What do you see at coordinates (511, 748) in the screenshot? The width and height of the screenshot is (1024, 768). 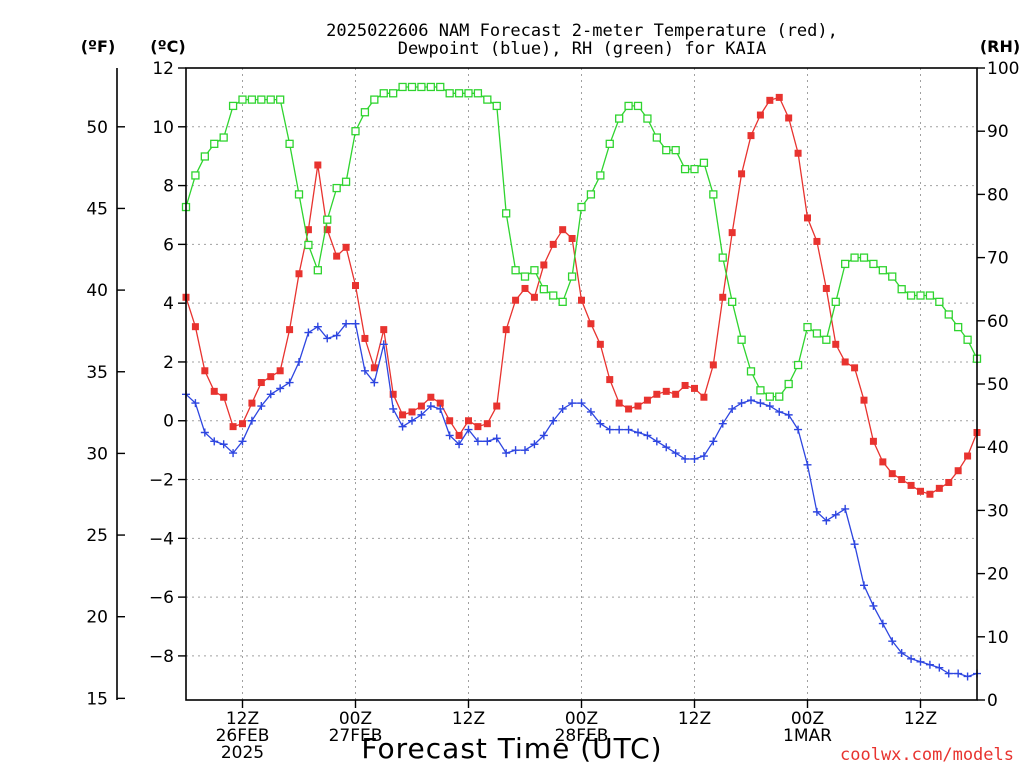 I see `x-axis-title: Forecast Time (UTC)` at bounding box center [511, 748].